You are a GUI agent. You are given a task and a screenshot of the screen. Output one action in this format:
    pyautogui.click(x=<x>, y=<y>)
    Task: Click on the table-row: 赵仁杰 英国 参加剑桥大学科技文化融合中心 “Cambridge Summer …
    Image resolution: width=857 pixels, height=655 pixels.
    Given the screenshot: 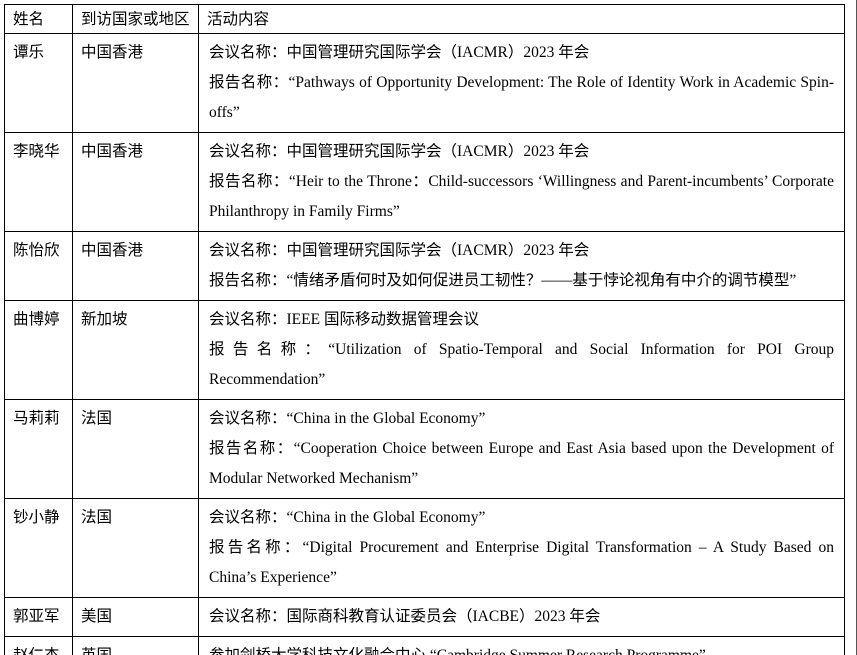 What is the action you would take?
    pyautogui.click(x=424, y=645)
    